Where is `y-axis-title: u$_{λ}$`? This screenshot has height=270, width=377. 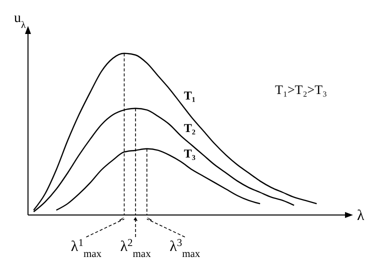 y-axis-title: u$_{λ}$ is located at coordinates (20, 20).